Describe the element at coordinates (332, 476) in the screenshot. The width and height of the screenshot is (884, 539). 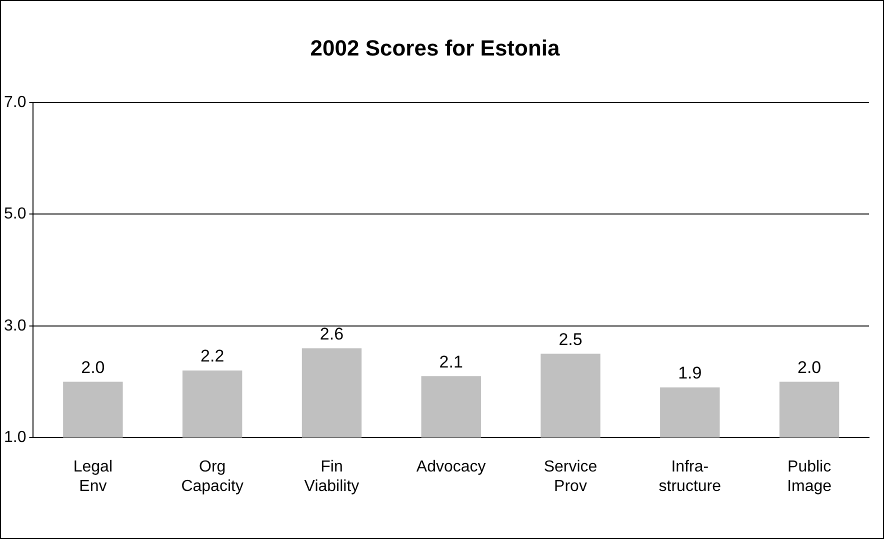
I see `x-tick-label: Fin Viability` at that location.